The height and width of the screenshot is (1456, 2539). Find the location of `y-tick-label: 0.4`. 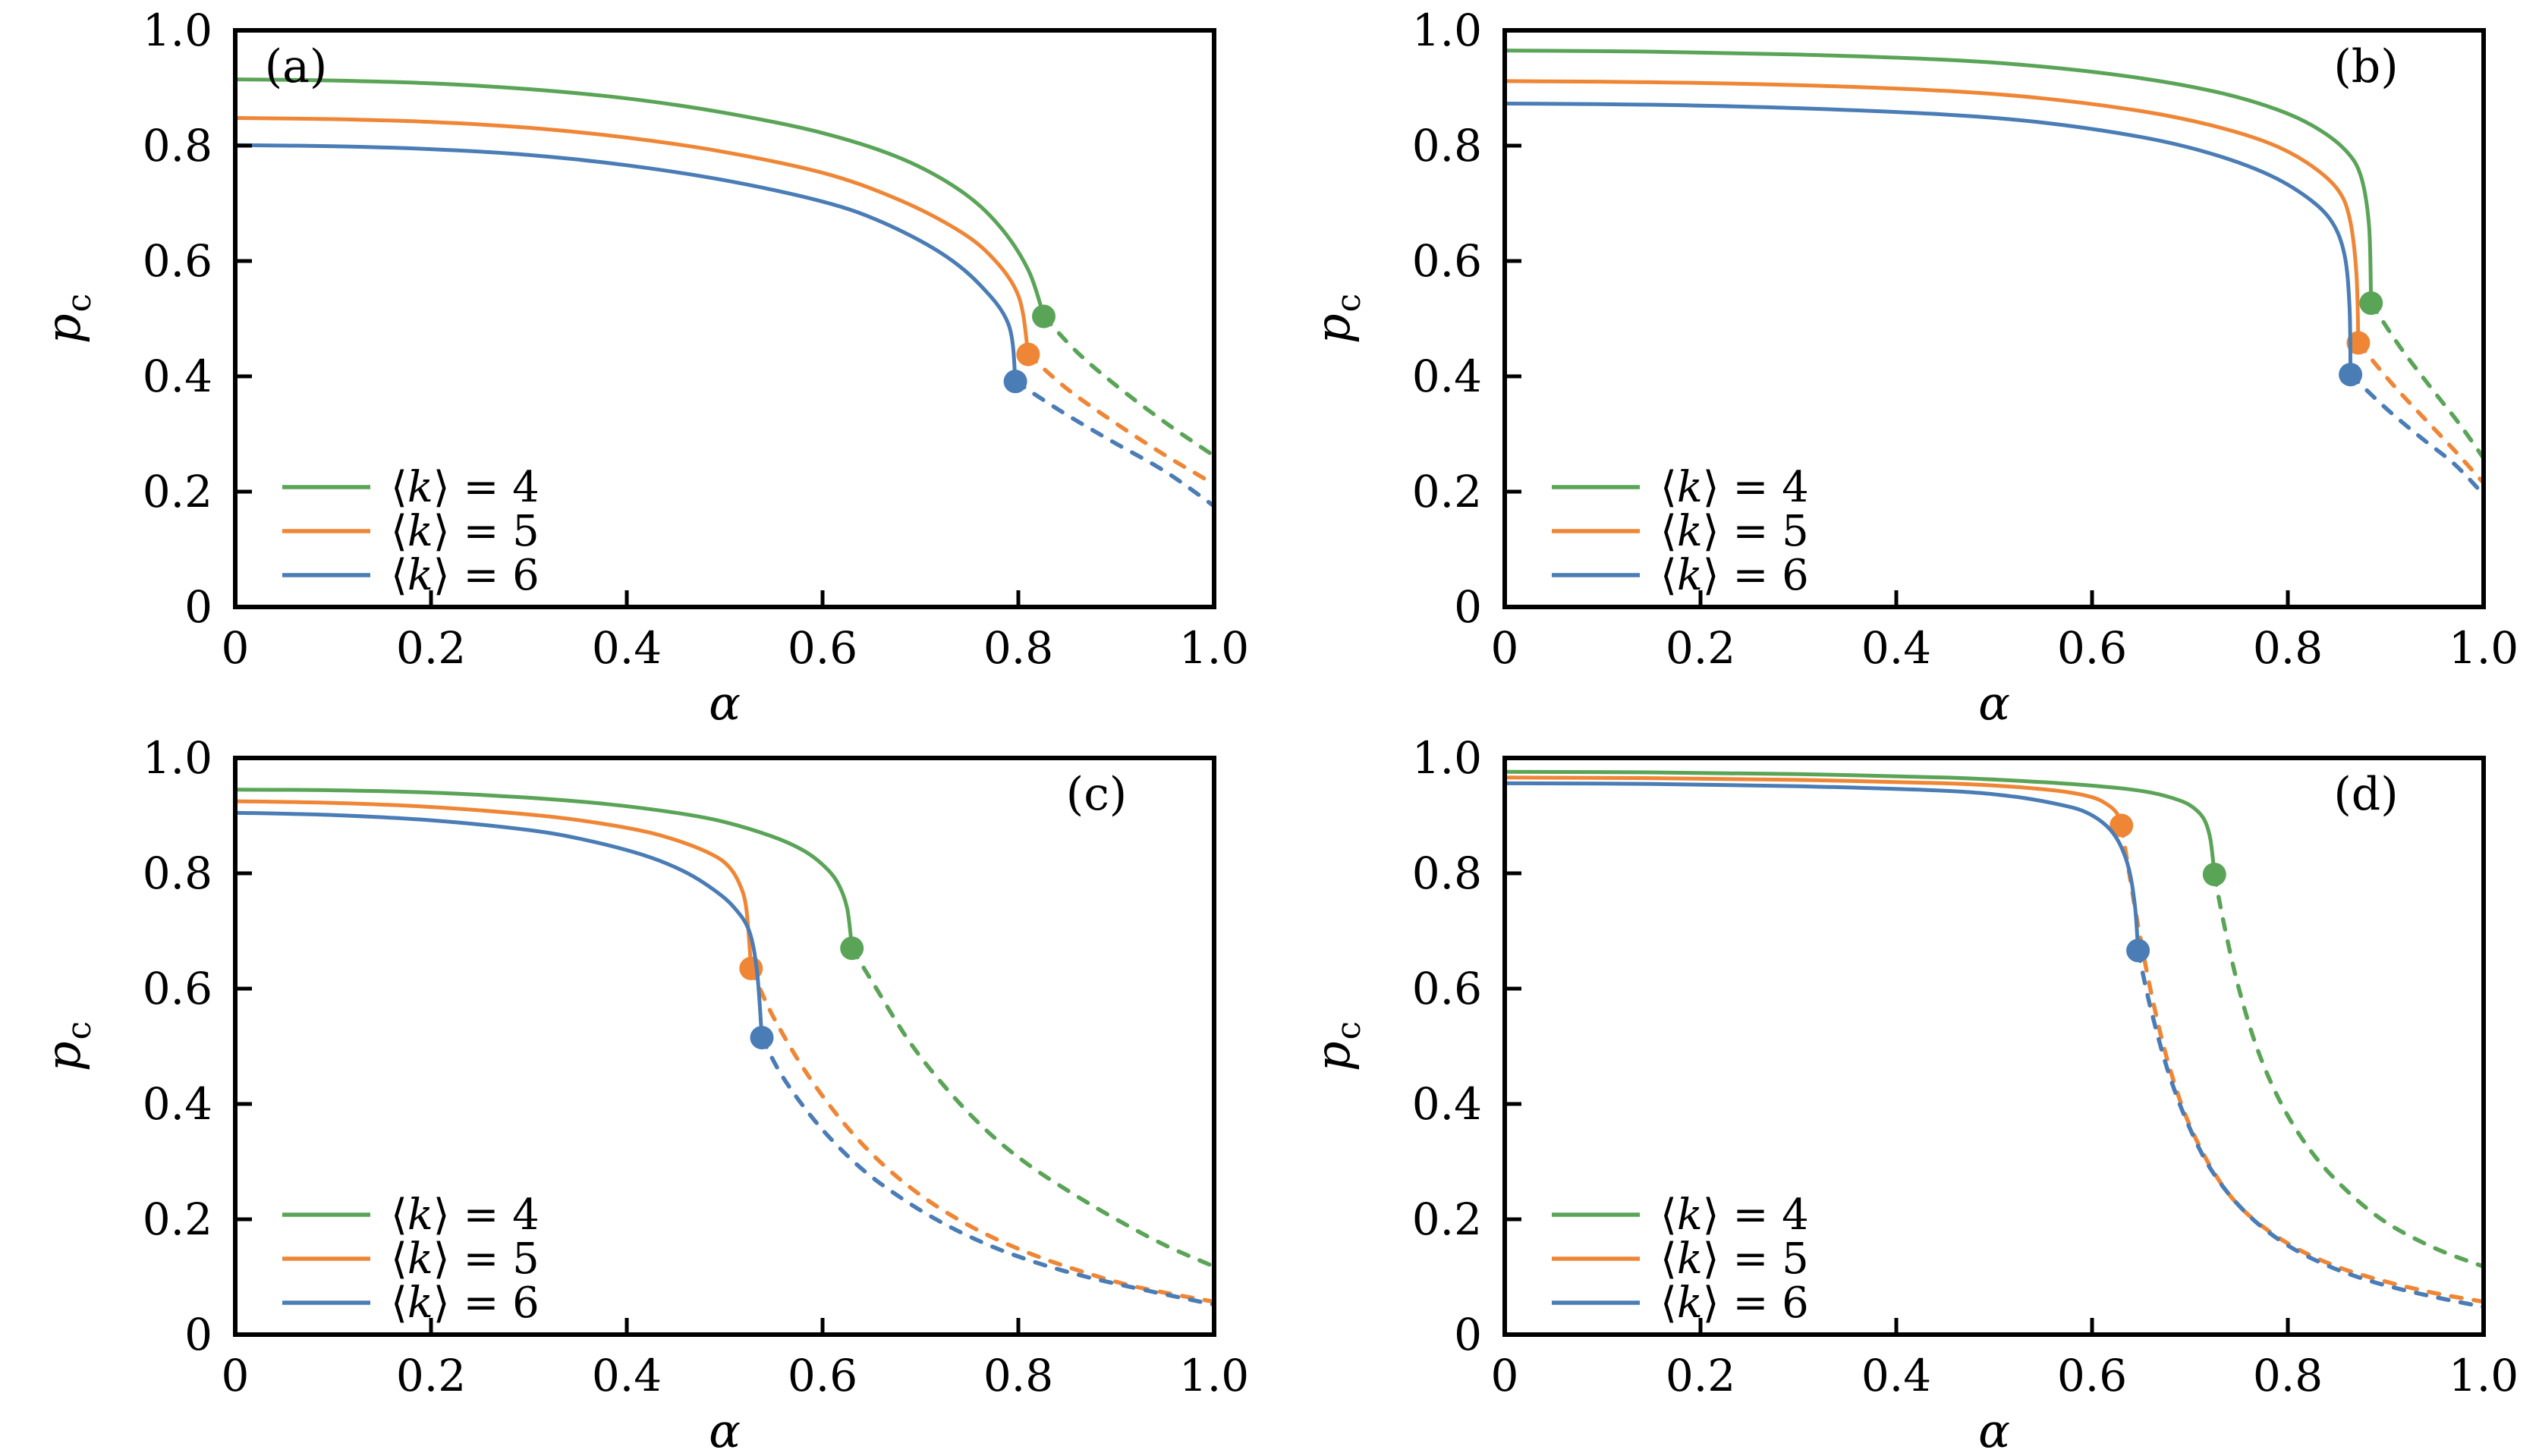

y-tick-label: 0.4 is located at coordinates (1447, 1104).